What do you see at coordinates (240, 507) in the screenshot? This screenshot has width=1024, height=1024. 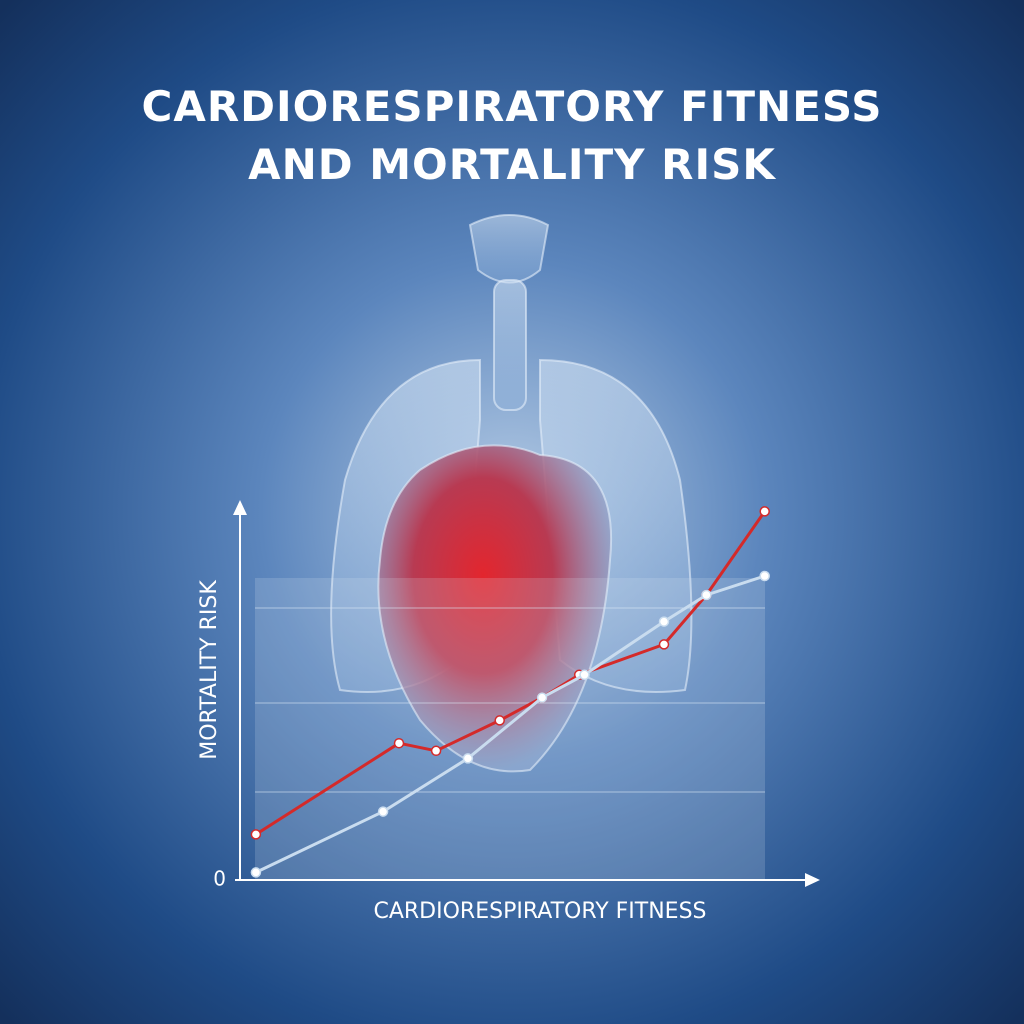 I see `y-axis-arrow` at bounding box center [240, 507].